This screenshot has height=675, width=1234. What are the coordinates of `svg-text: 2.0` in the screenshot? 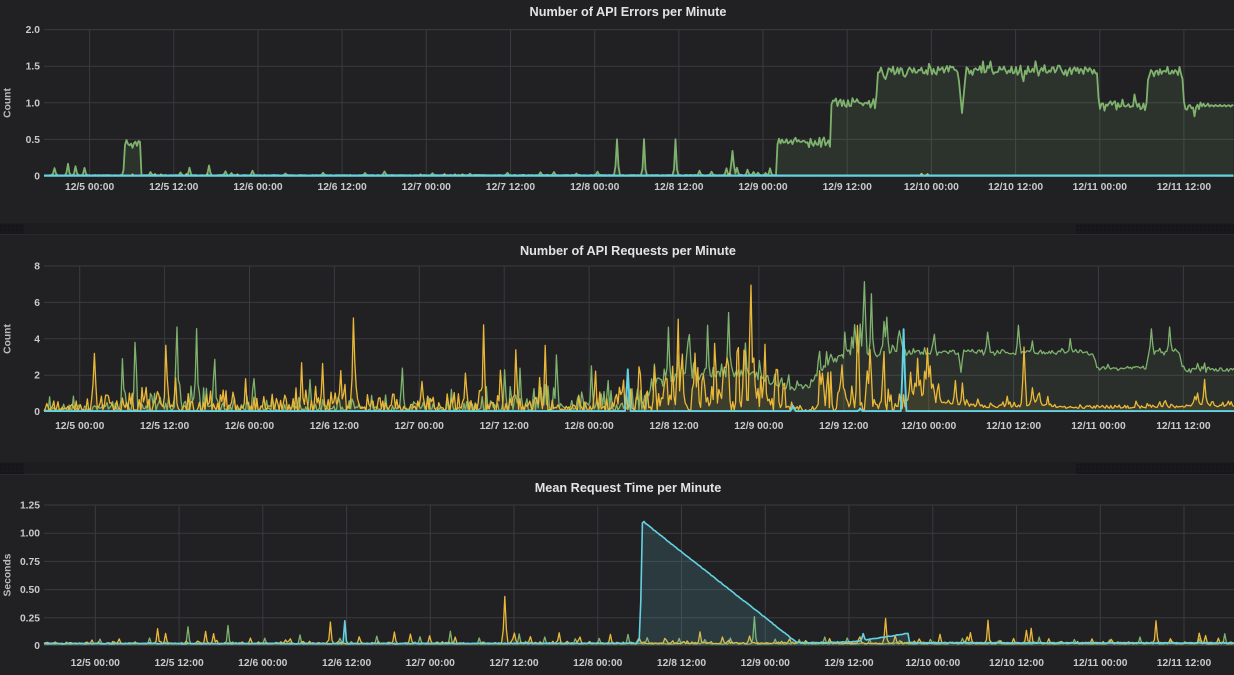 It's located at (33, 30).